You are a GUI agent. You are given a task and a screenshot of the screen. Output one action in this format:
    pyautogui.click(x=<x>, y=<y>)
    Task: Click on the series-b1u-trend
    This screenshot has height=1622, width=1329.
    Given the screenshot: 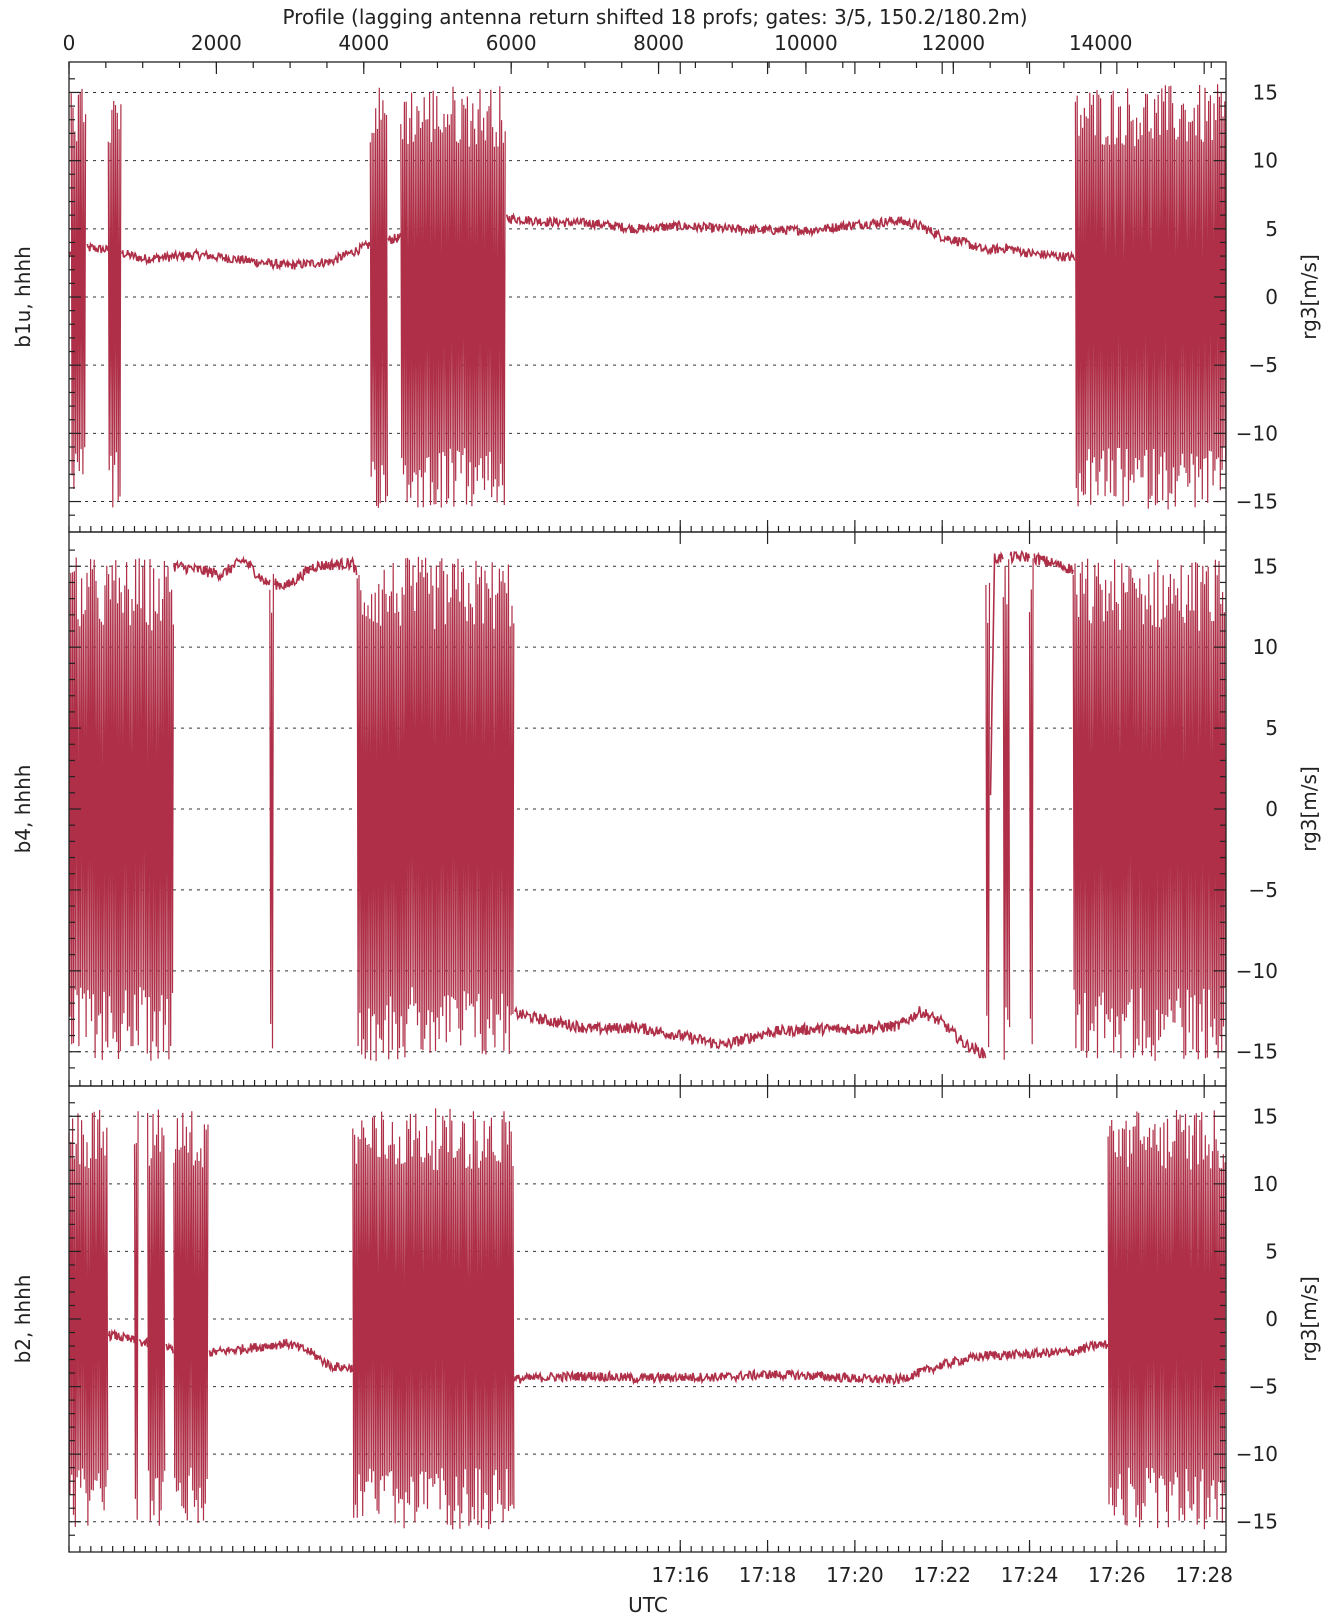 What is the action you would take?
    pyautogui.click(x=572, y=241)
    